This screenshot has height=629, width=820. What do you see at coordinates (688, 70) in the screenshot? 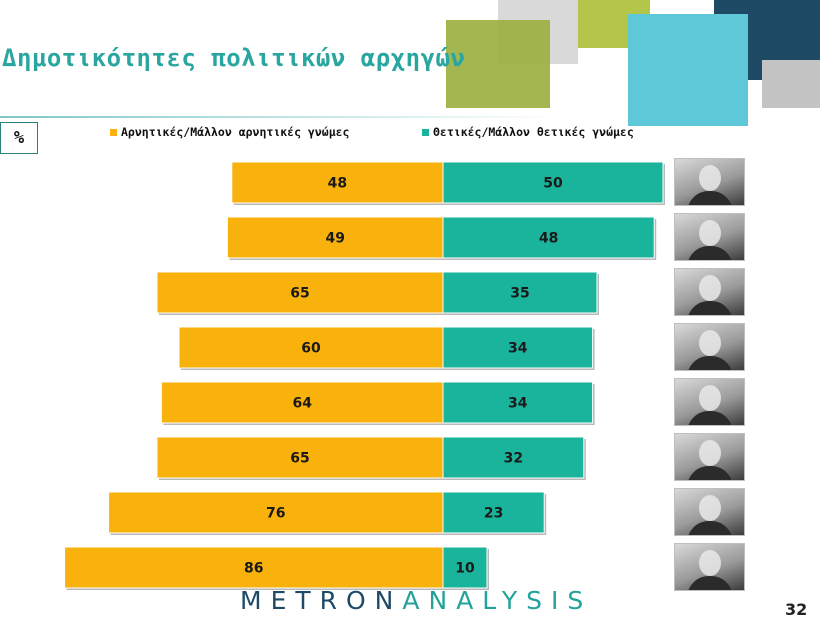
I see `decor-square-cyan` at bounding box center [688, 70].